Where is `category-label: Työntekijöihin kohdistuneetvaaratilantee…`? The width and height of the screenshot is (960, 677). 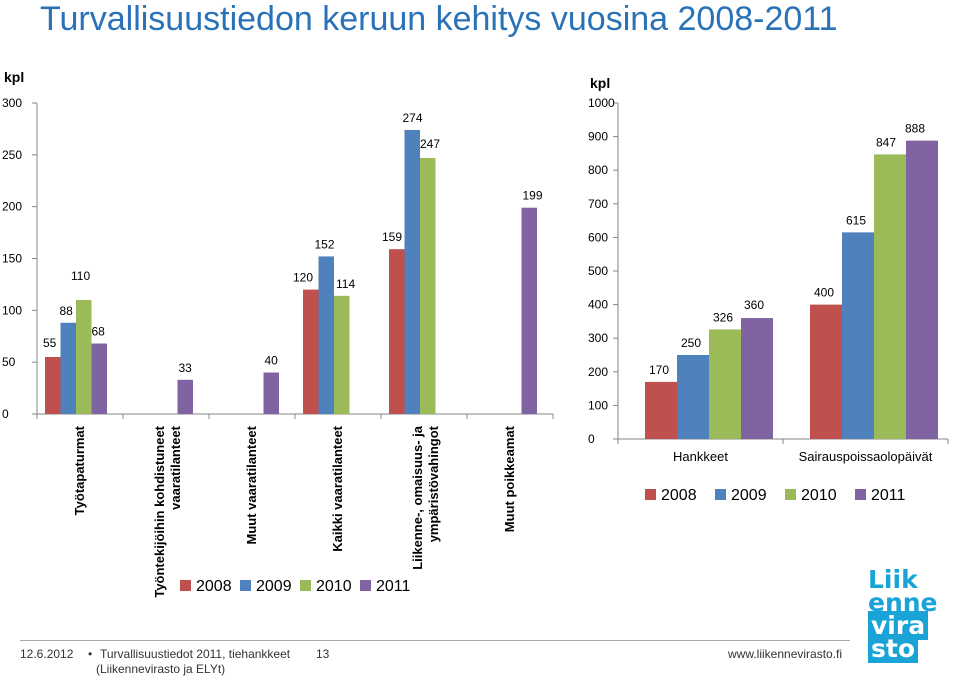 category-label: Työntekijöihin kohdistuneetvaaratilantee… is located at coordinates (167, 511).